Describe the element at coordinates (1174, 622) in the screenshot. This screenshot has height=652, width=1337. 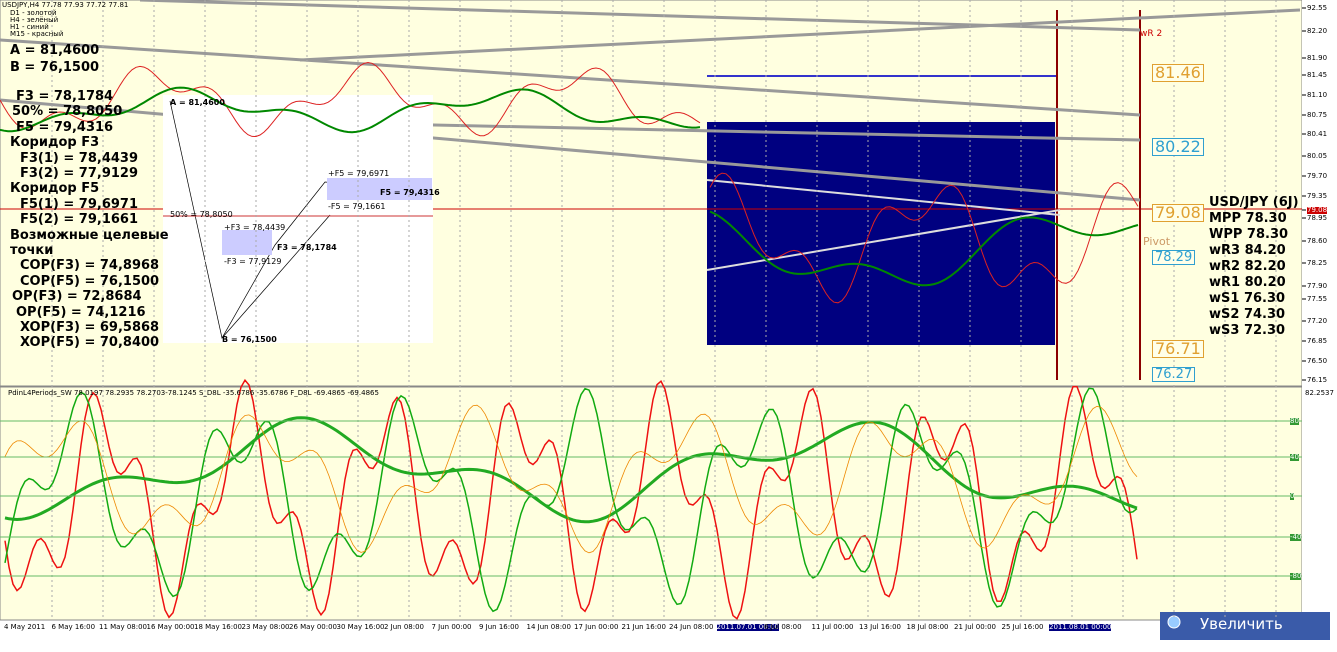
I see `zoom-icon` at that location.